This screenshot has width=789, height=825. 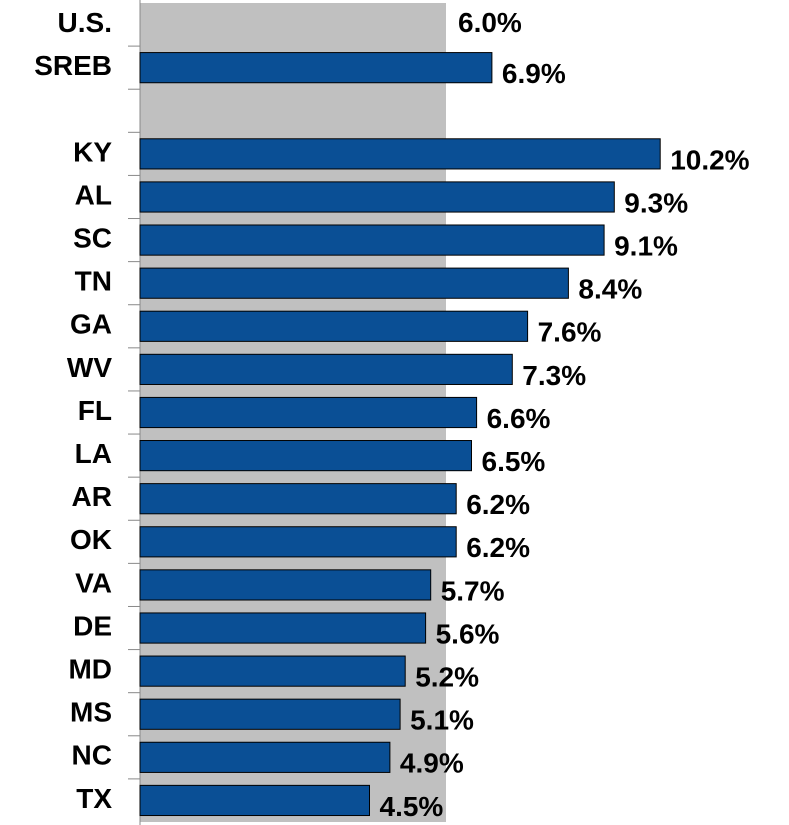 I want to click on category-label: DE, so click(x=92, y=625).